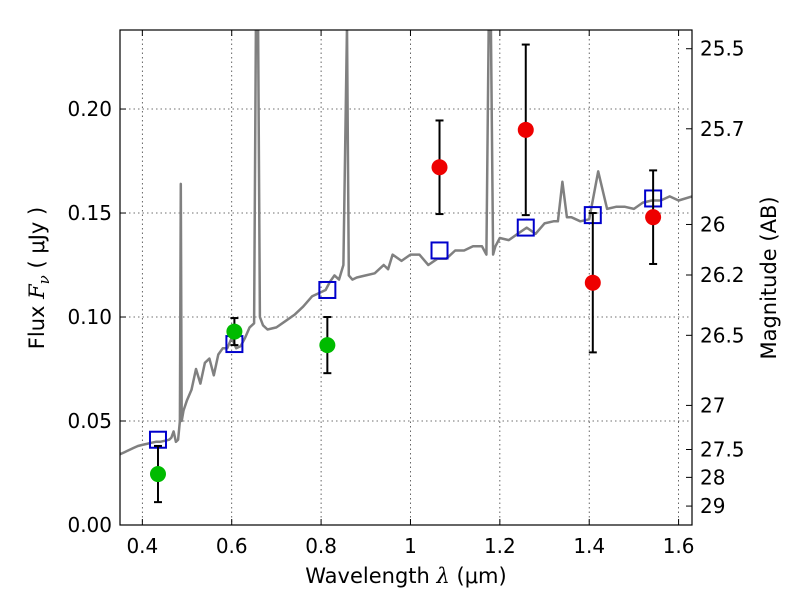 The width and height of the screenshot is (800, 600). What do you see at coordinates (589, 546) in the screenshot?
I see `x-tick-label: 1.4` at bounding box center [589, 546].